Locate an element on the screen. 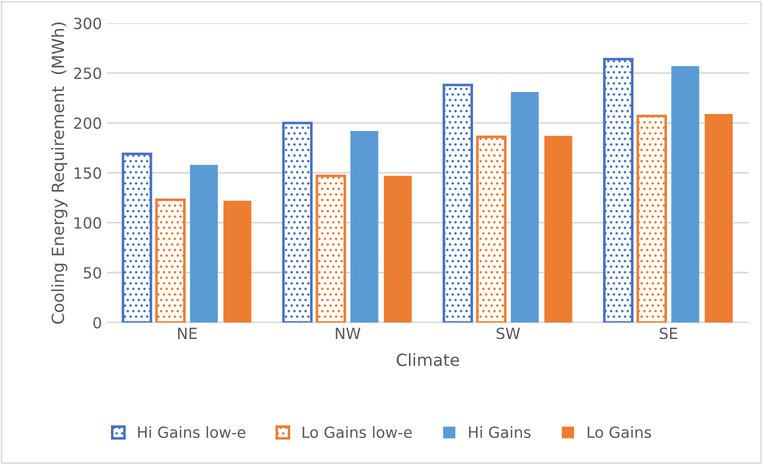 Image resolution: width=764 pixels, height=464 pixels. y-tick-label: 300 is located at coordinates (88, 24).